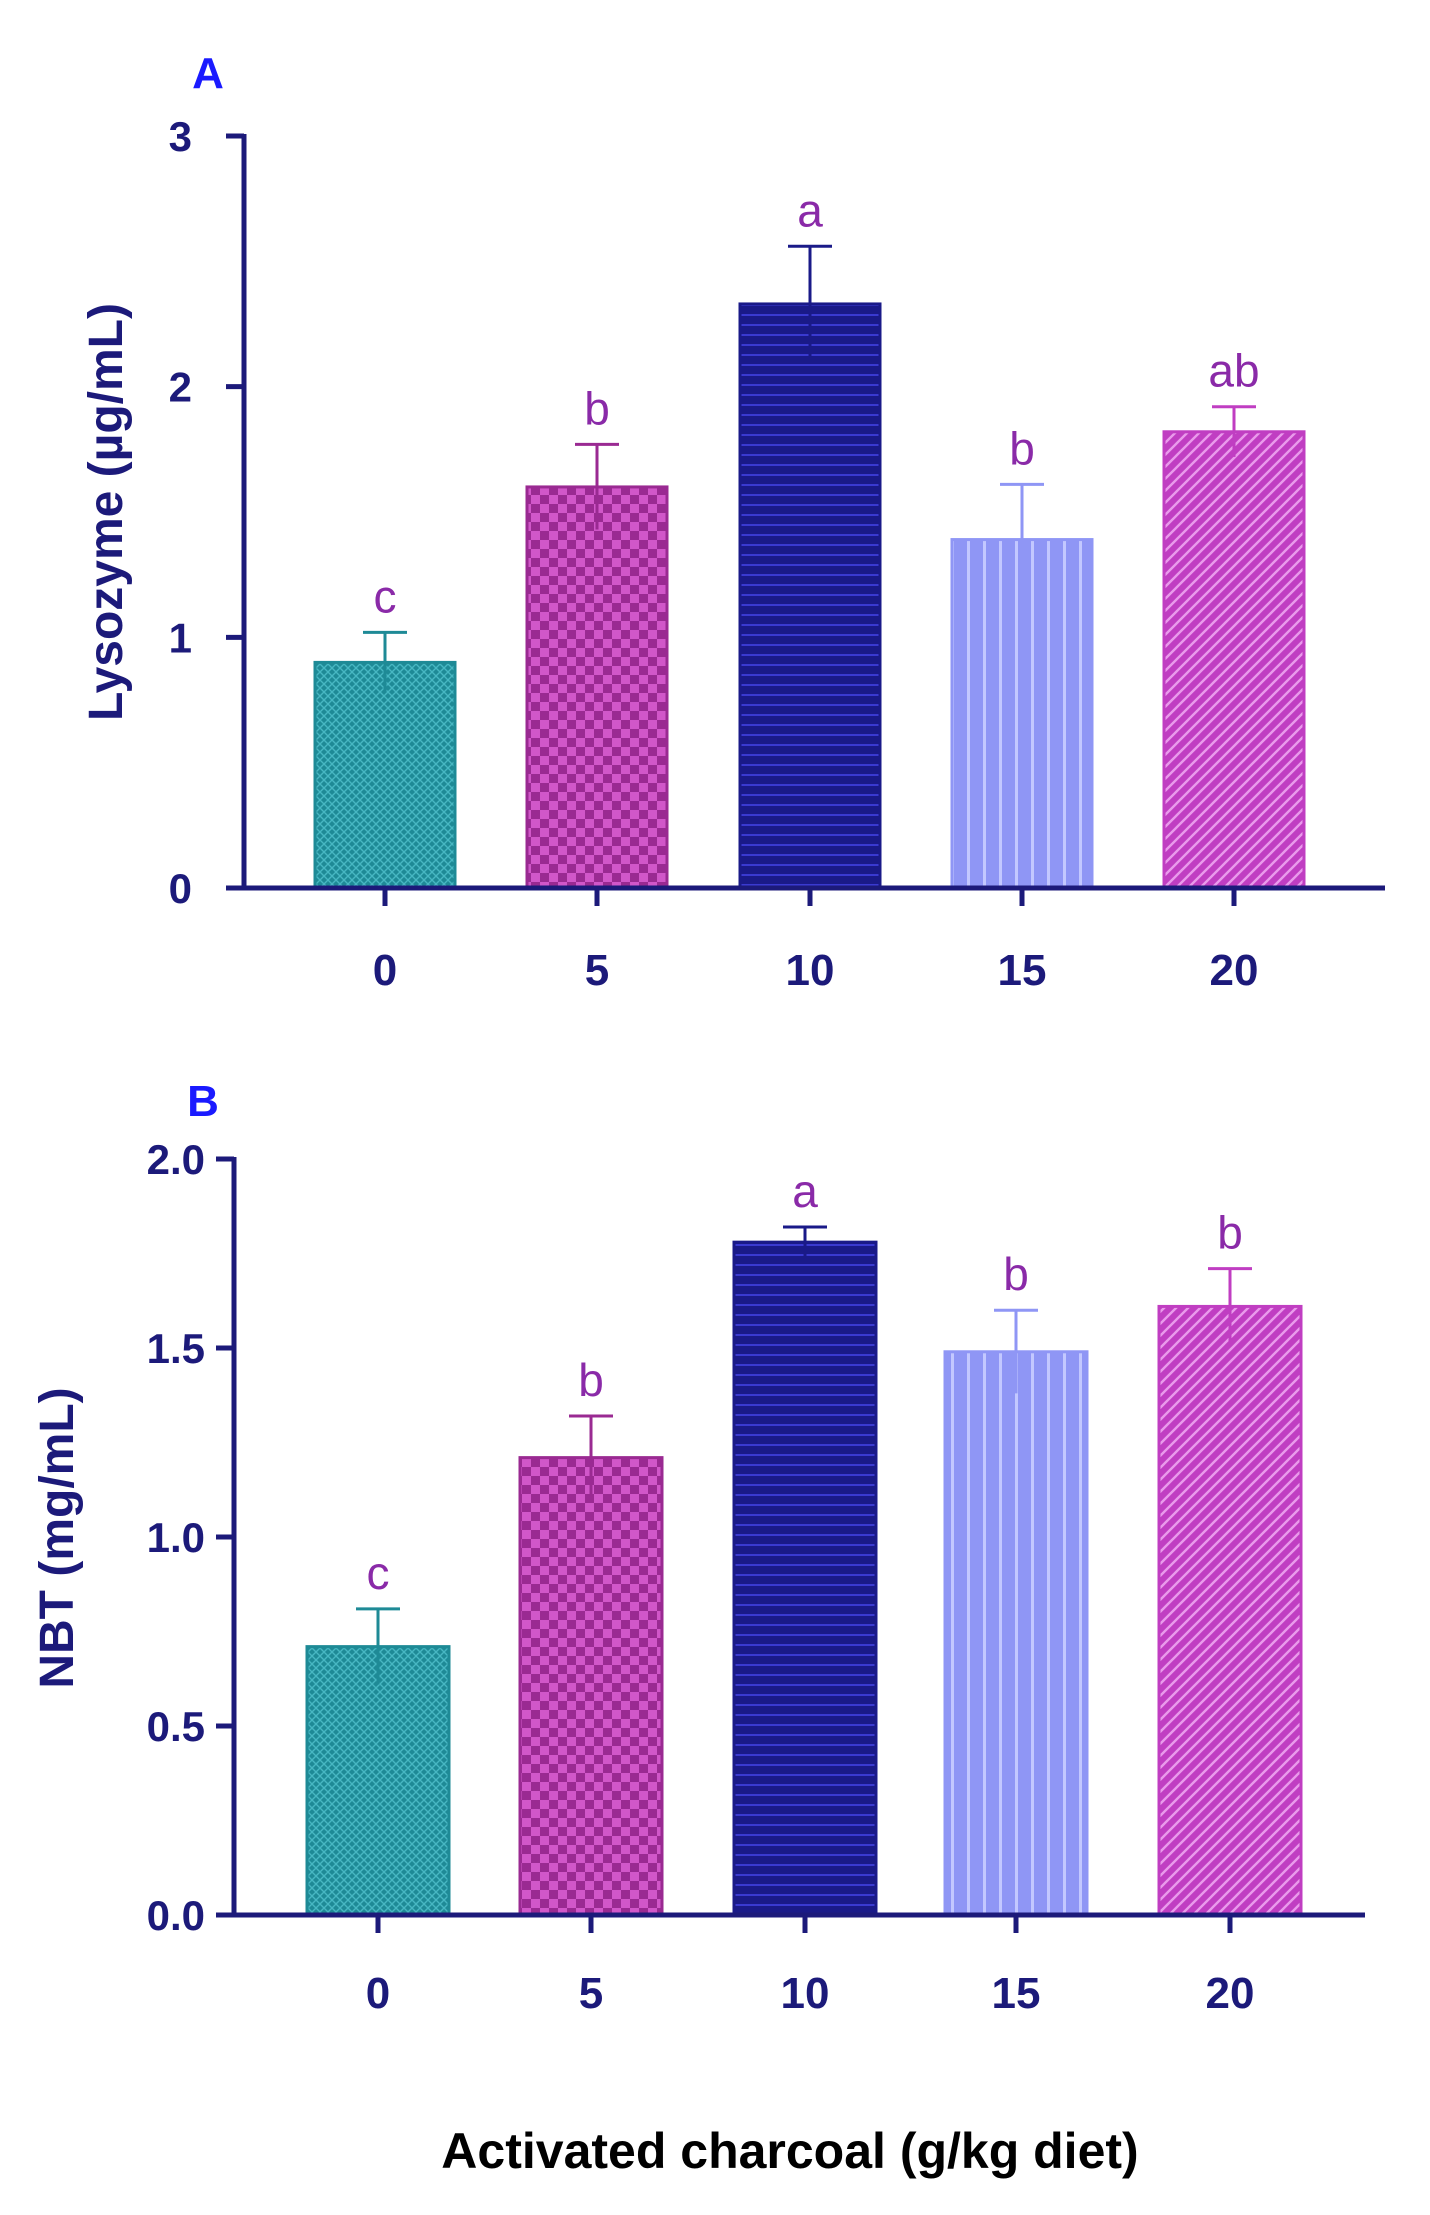 The width and height of the screenshot is (1430, 2215). I want to click on sig-letter-a-10: a, so click(810, 210).